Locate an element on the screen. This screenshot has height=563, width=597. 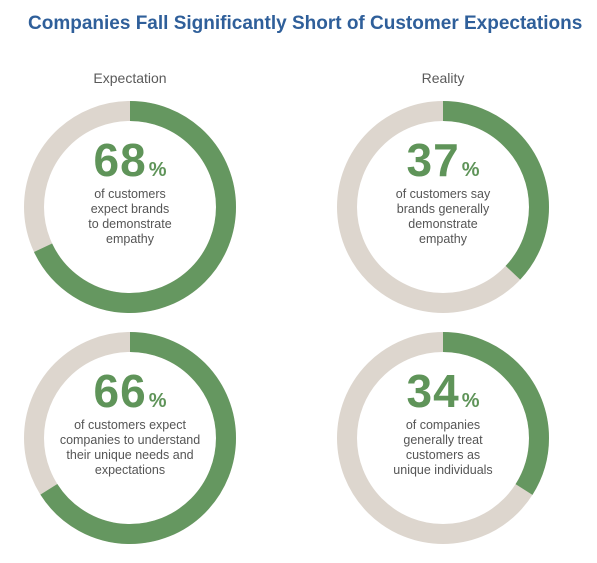
description-line: expect brands is located at coordinates (130, 209).